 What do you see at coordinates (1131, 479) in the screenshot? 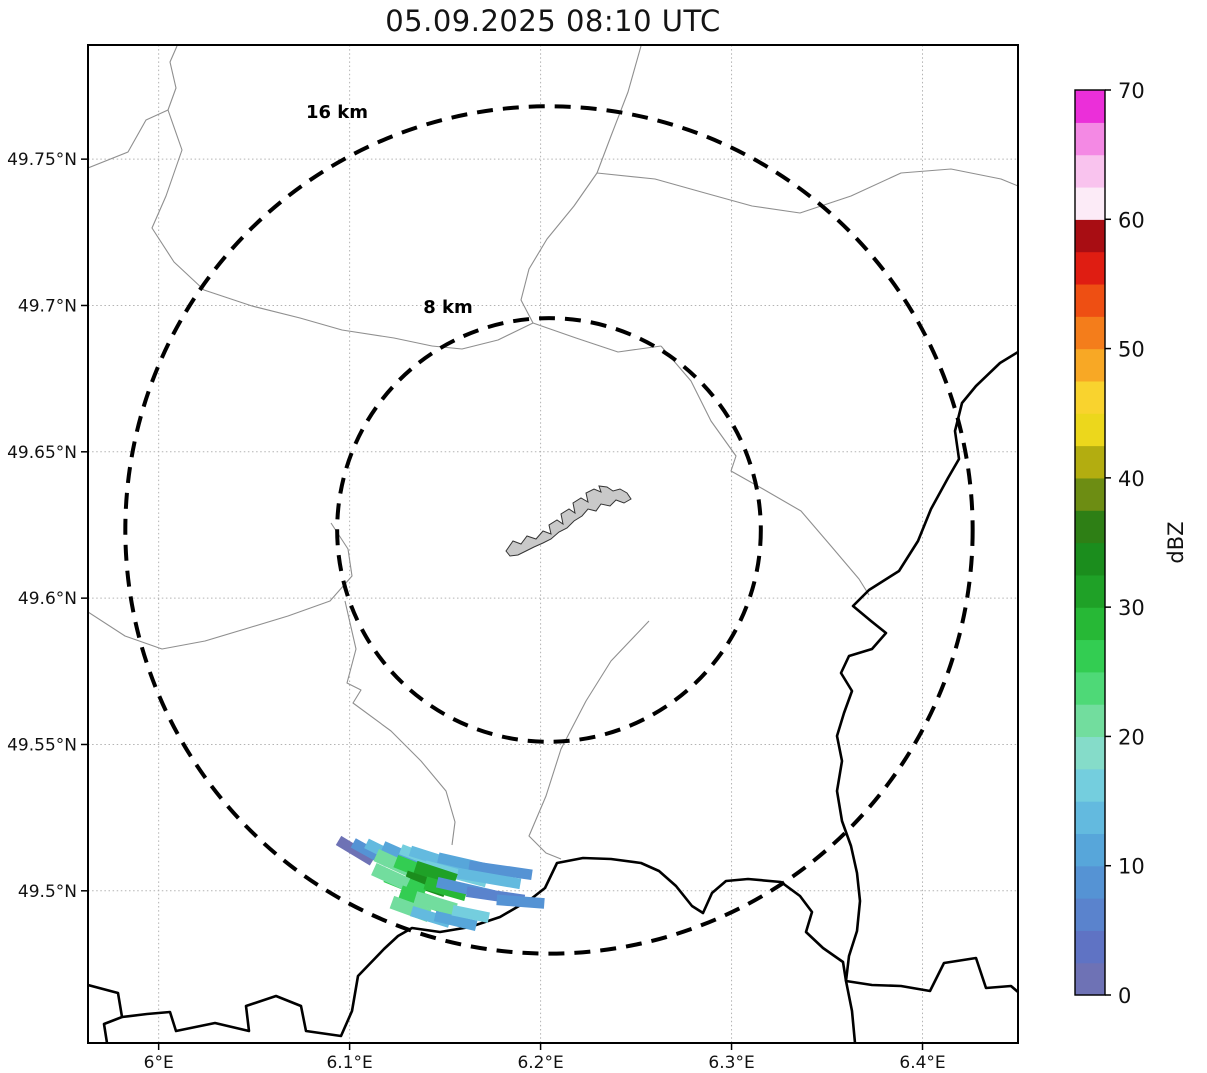
I see `colorbar-tick-label: 40` at bounding box center [1131, 479].